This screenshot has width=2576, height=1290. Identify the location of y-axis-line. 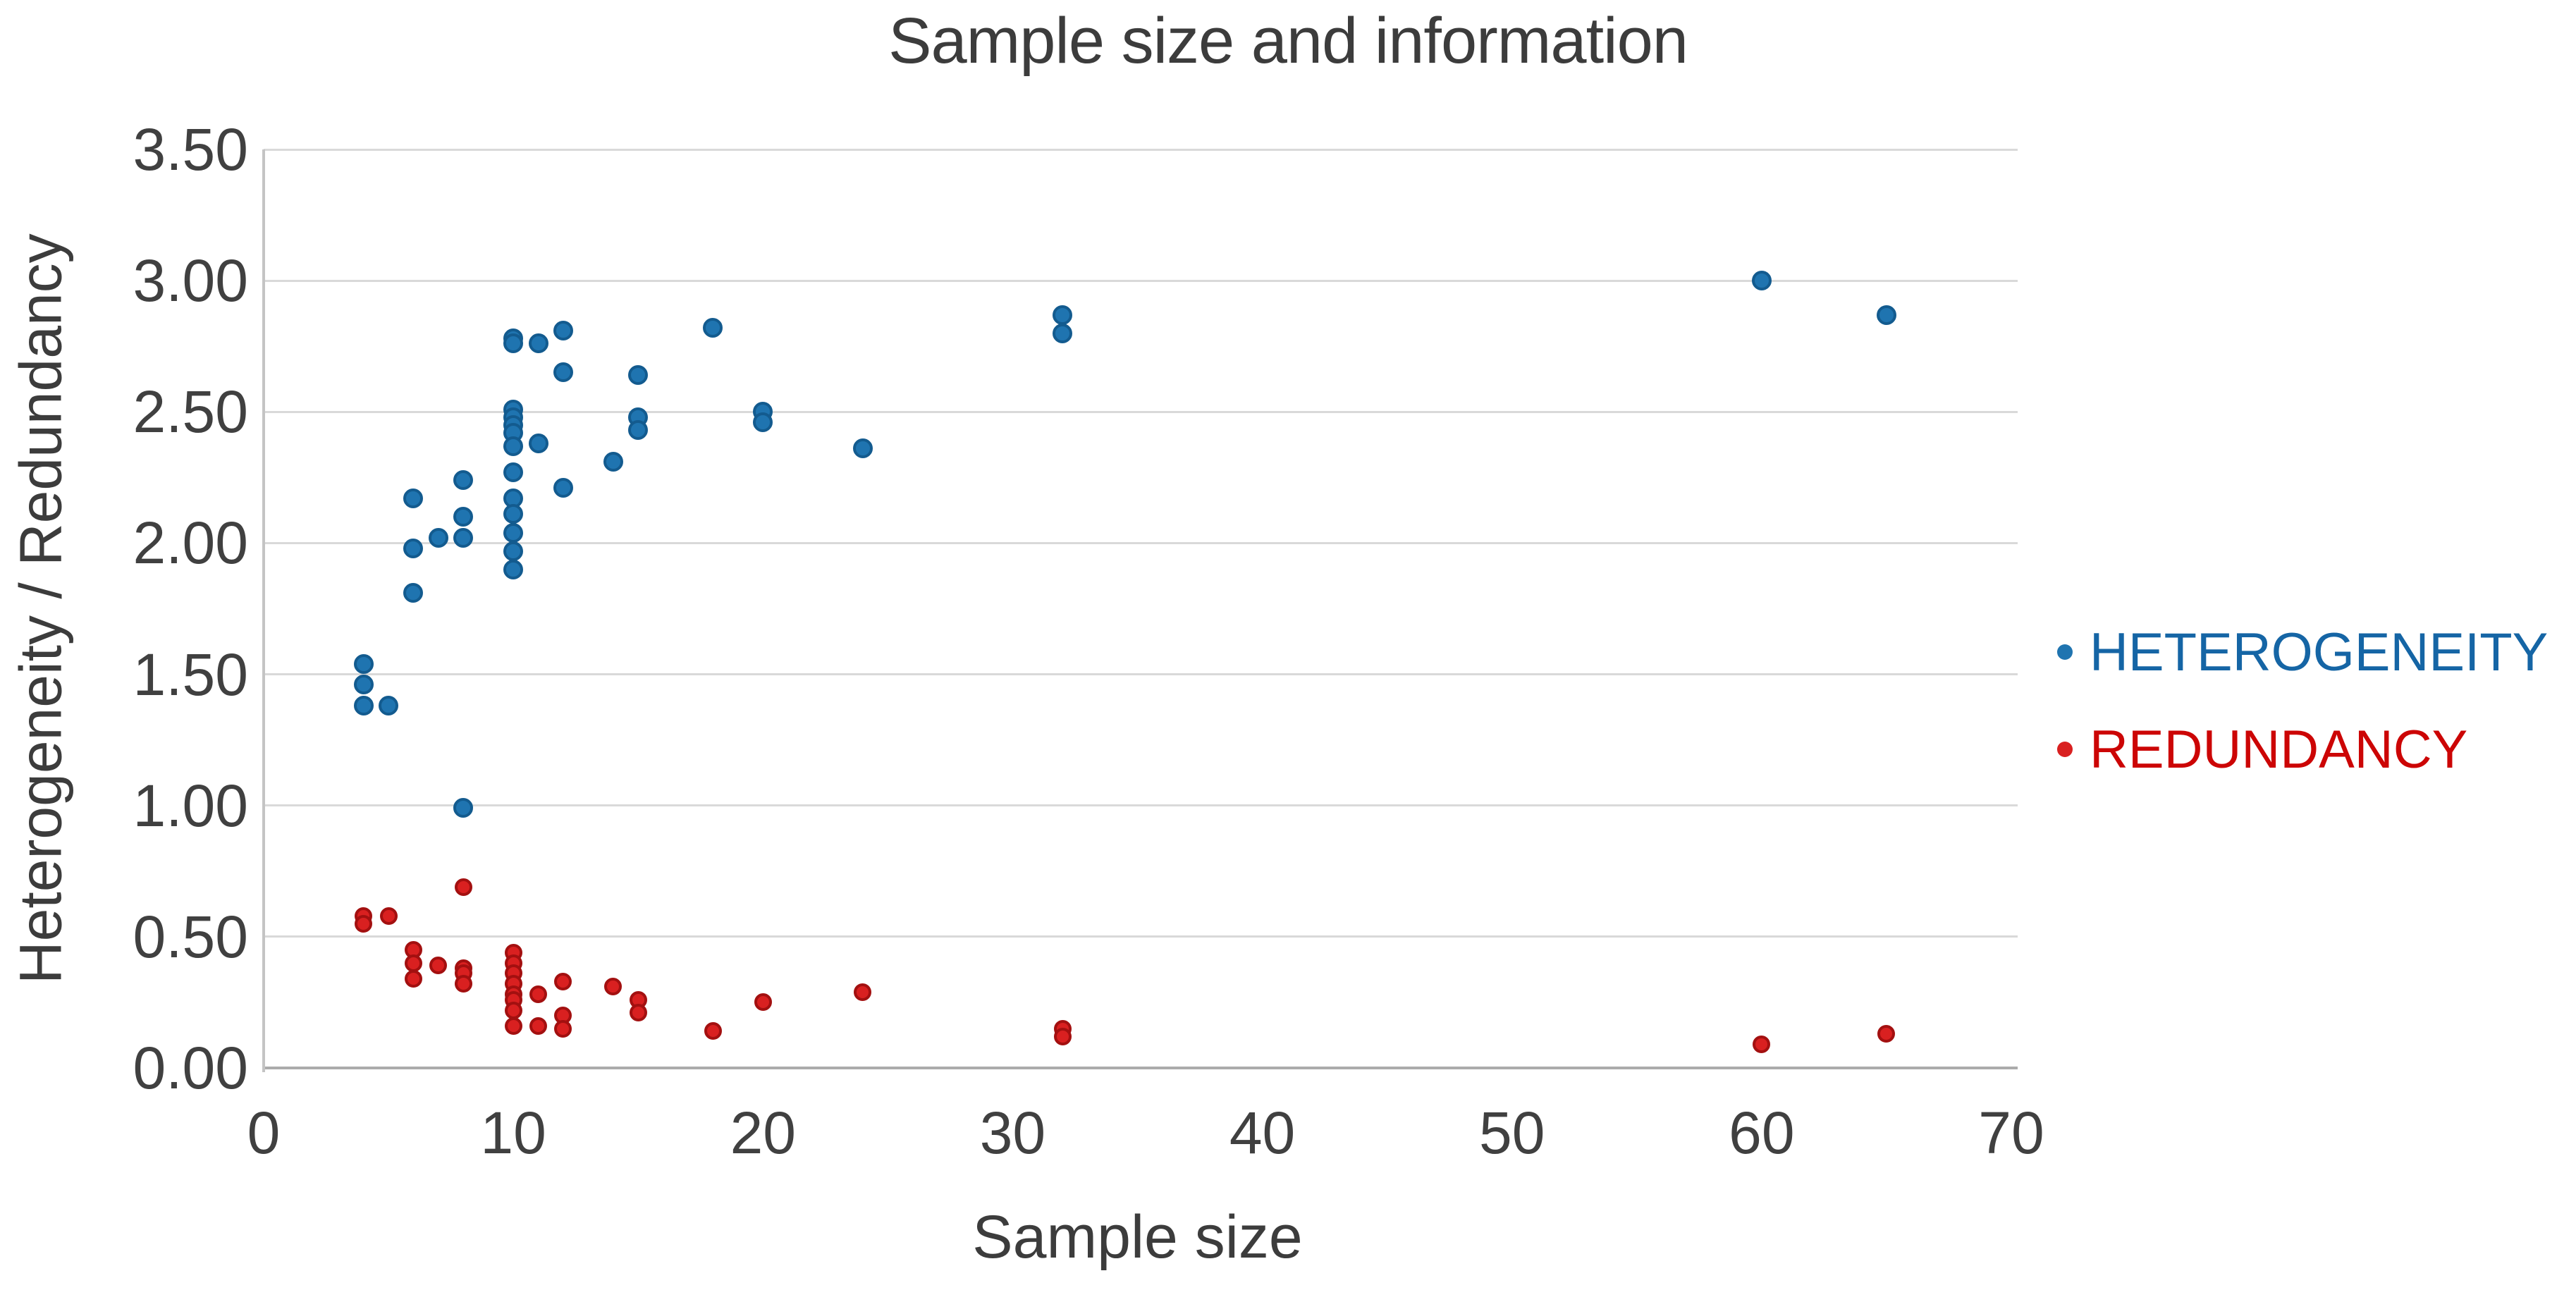
(263, 611).